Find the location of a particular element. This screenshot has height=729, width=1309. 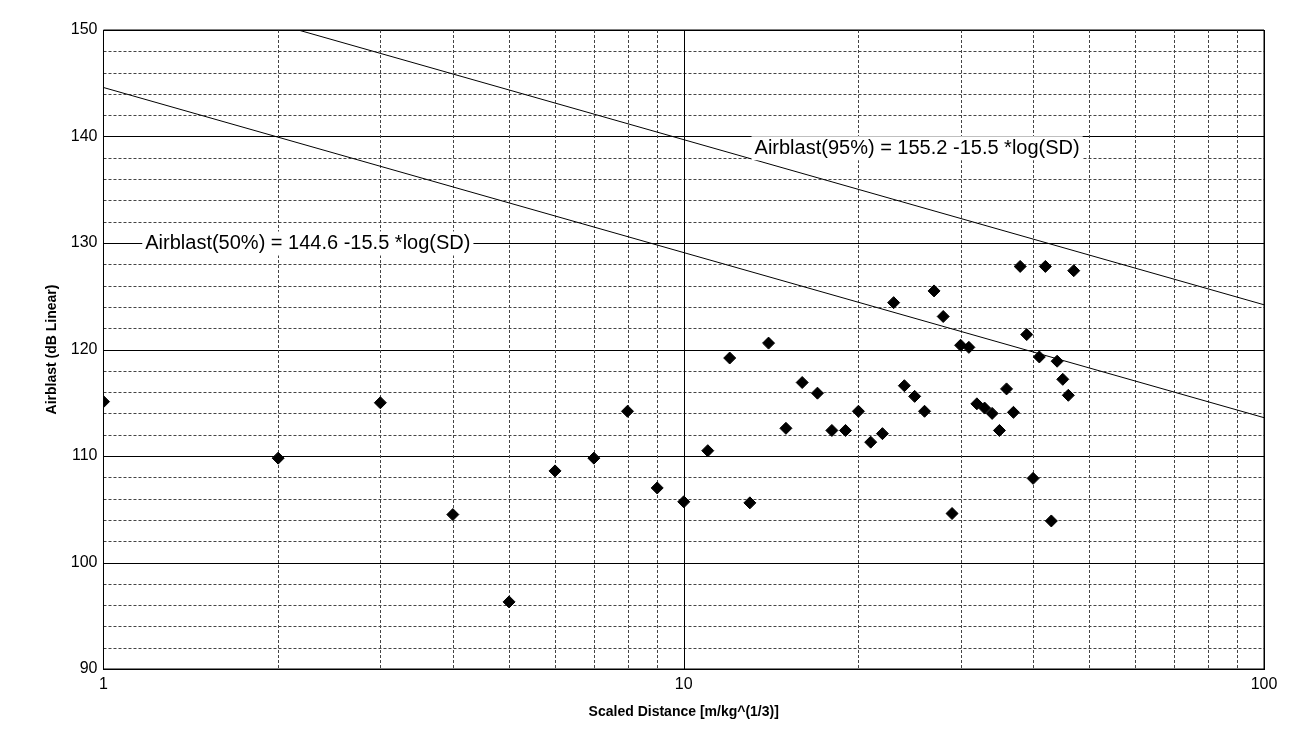

x-tick-label: 1 is located at coordinates (104, 684).